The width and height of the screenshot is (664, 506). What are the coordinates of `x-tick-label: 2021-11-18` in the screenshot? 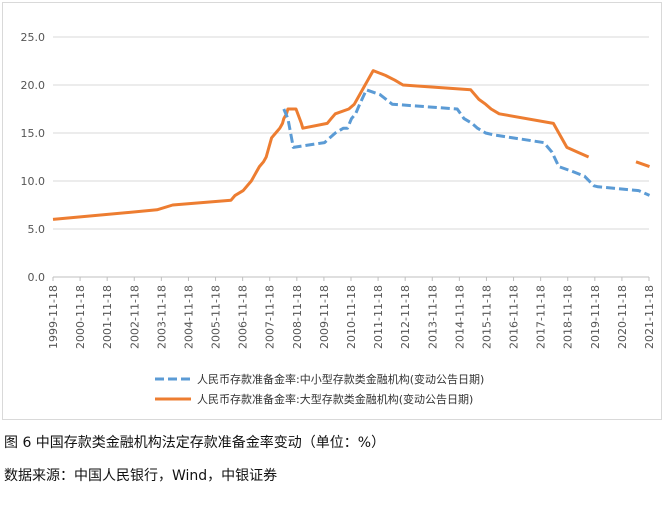 It's located at (649, 317).